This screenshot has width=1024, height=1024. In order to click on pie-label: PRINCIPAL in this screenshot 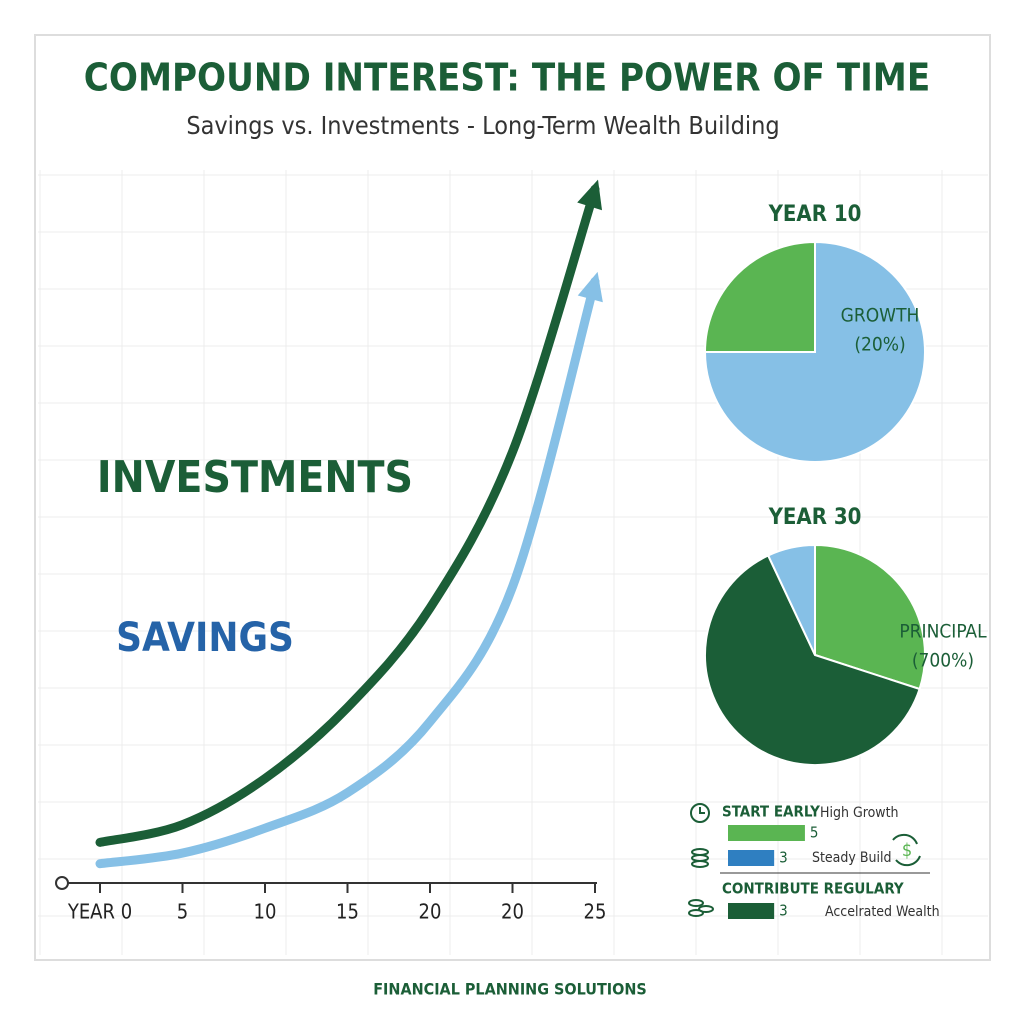, I will do `click(943, 632)`.